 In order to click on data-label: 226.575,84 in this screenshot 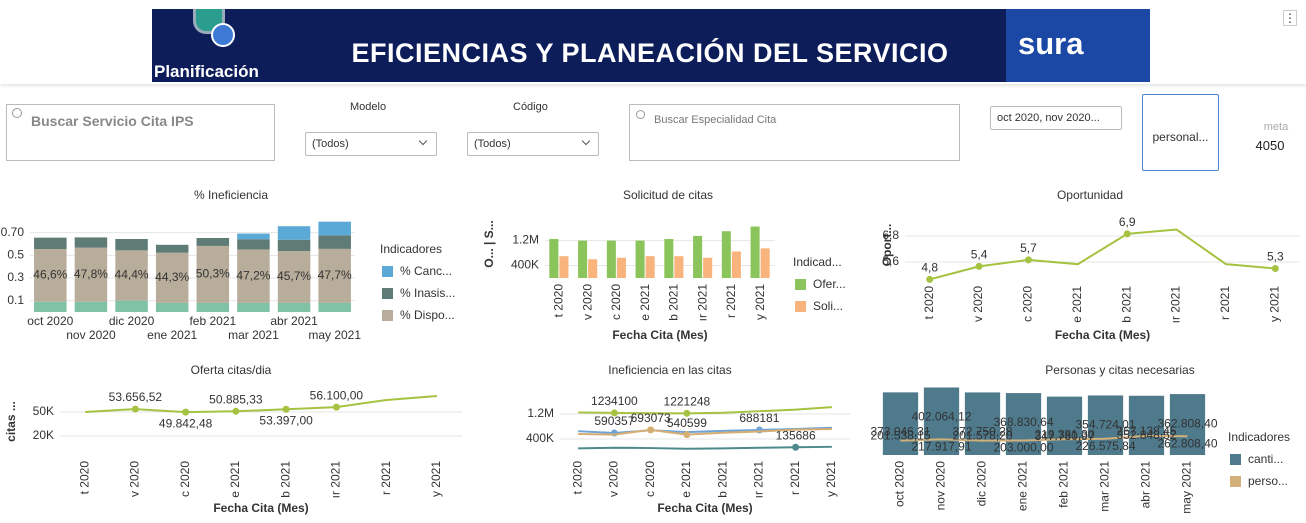, I will do `click(1105, 446)`.